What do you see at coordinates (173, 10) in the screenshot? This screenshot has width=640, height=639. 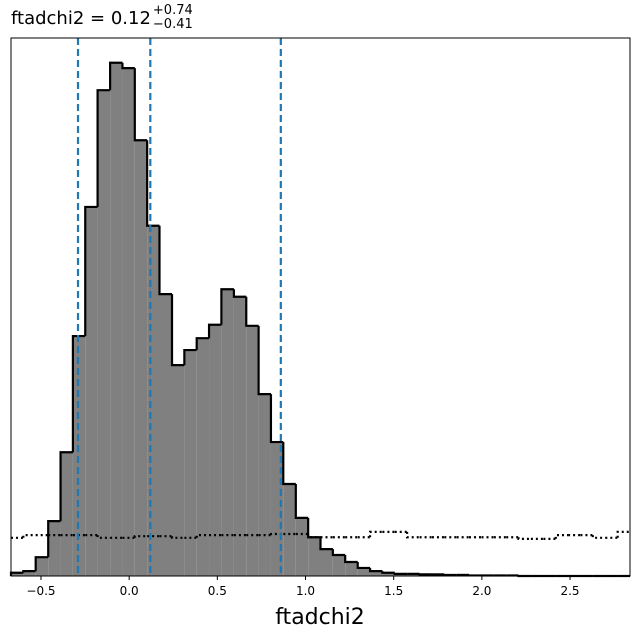 I see `title-upper-error: +0.74` at bounding box center [173, 10].